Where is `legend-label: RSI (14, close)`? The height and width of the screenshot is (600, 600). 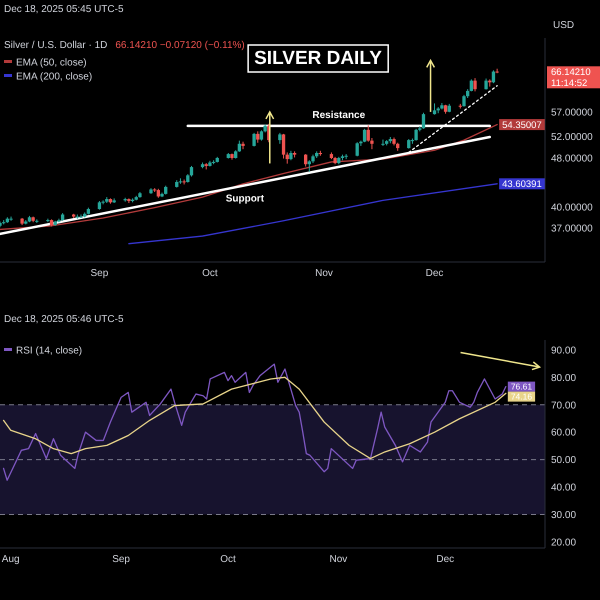
legend-label: RSI (14, close) is located at coordinates (49, 351).